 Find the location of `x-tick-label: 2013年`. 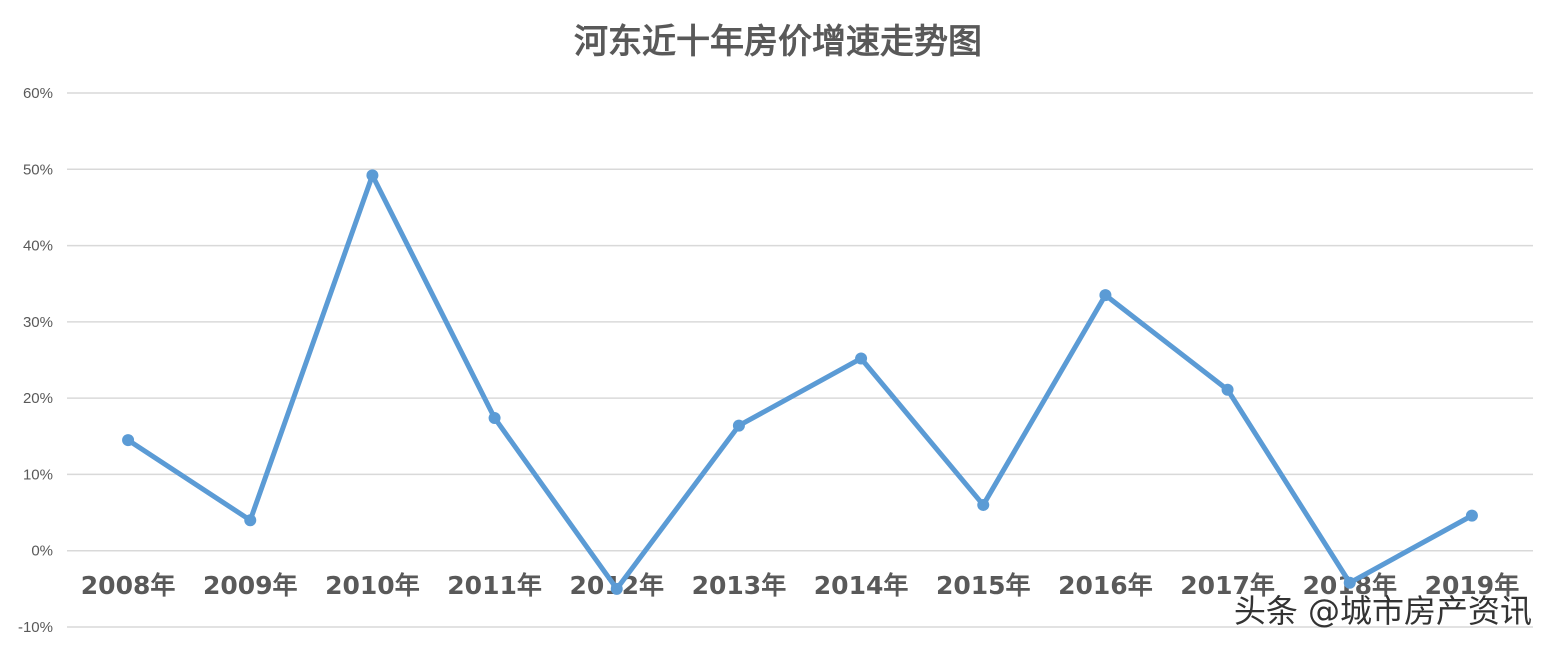

x-tick-label: 2013年 is located at coordinates (739, 585).